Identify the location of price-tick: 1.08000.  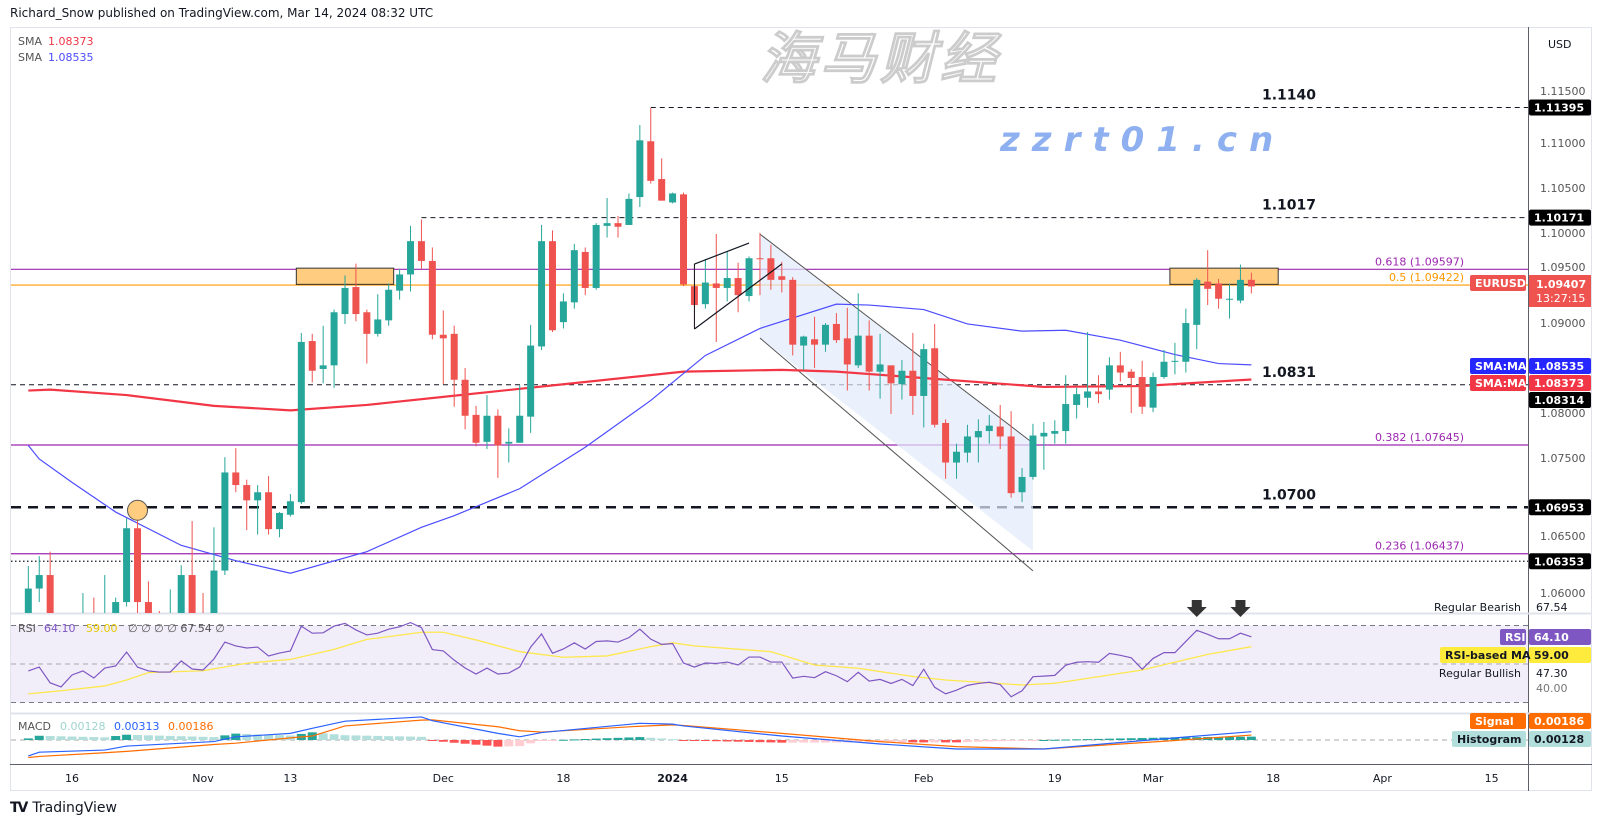
(1563, 413).